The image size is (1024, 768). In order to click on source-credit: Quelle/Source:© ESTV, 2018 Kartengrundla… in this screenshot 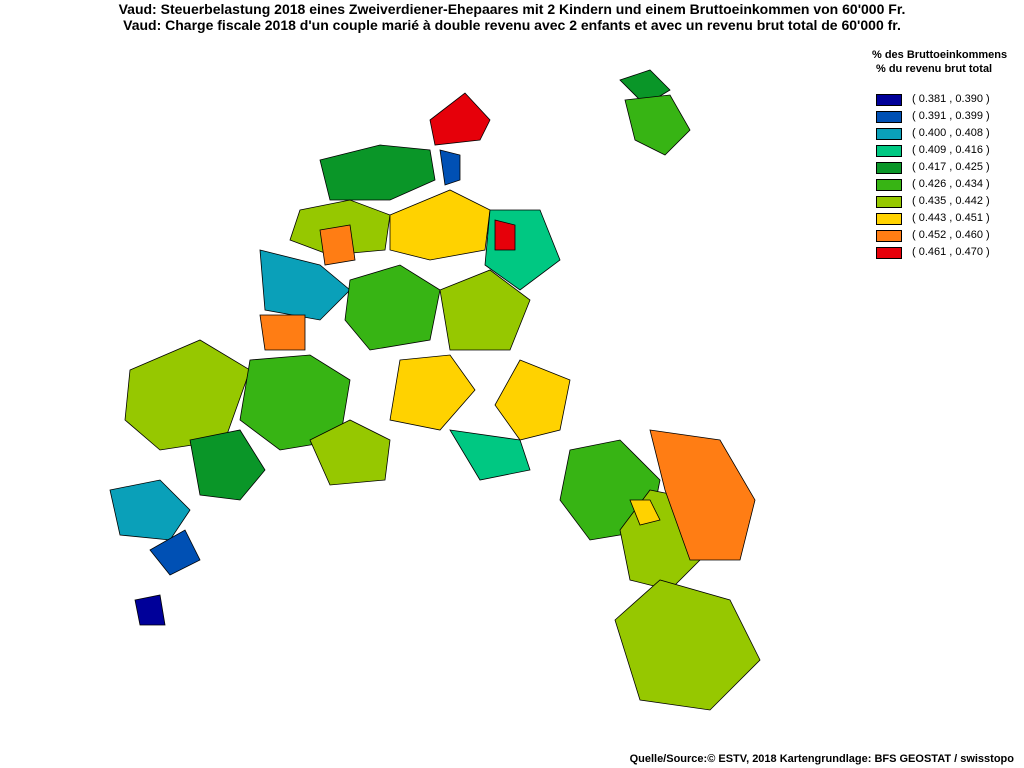, I will do `click(821, 759)`.